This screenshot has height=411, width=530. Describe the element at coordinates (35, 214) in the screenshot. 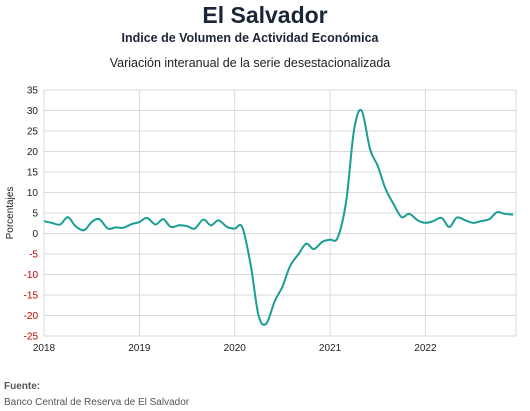

I see `y-tick-label: 5` at that location.